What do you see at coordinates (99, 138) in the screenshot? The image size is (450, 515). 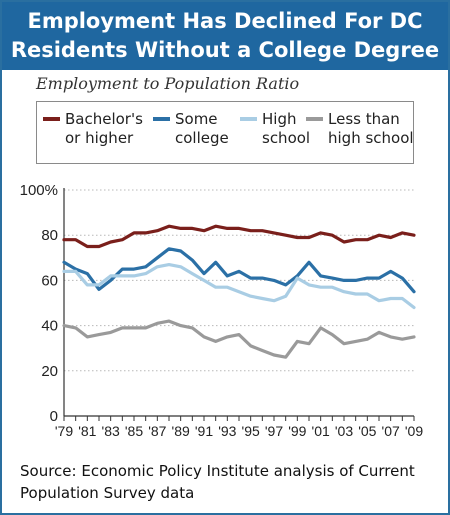 I see `legend-label-bachelors-line-2: or higher` at bounding box center [99, 138].